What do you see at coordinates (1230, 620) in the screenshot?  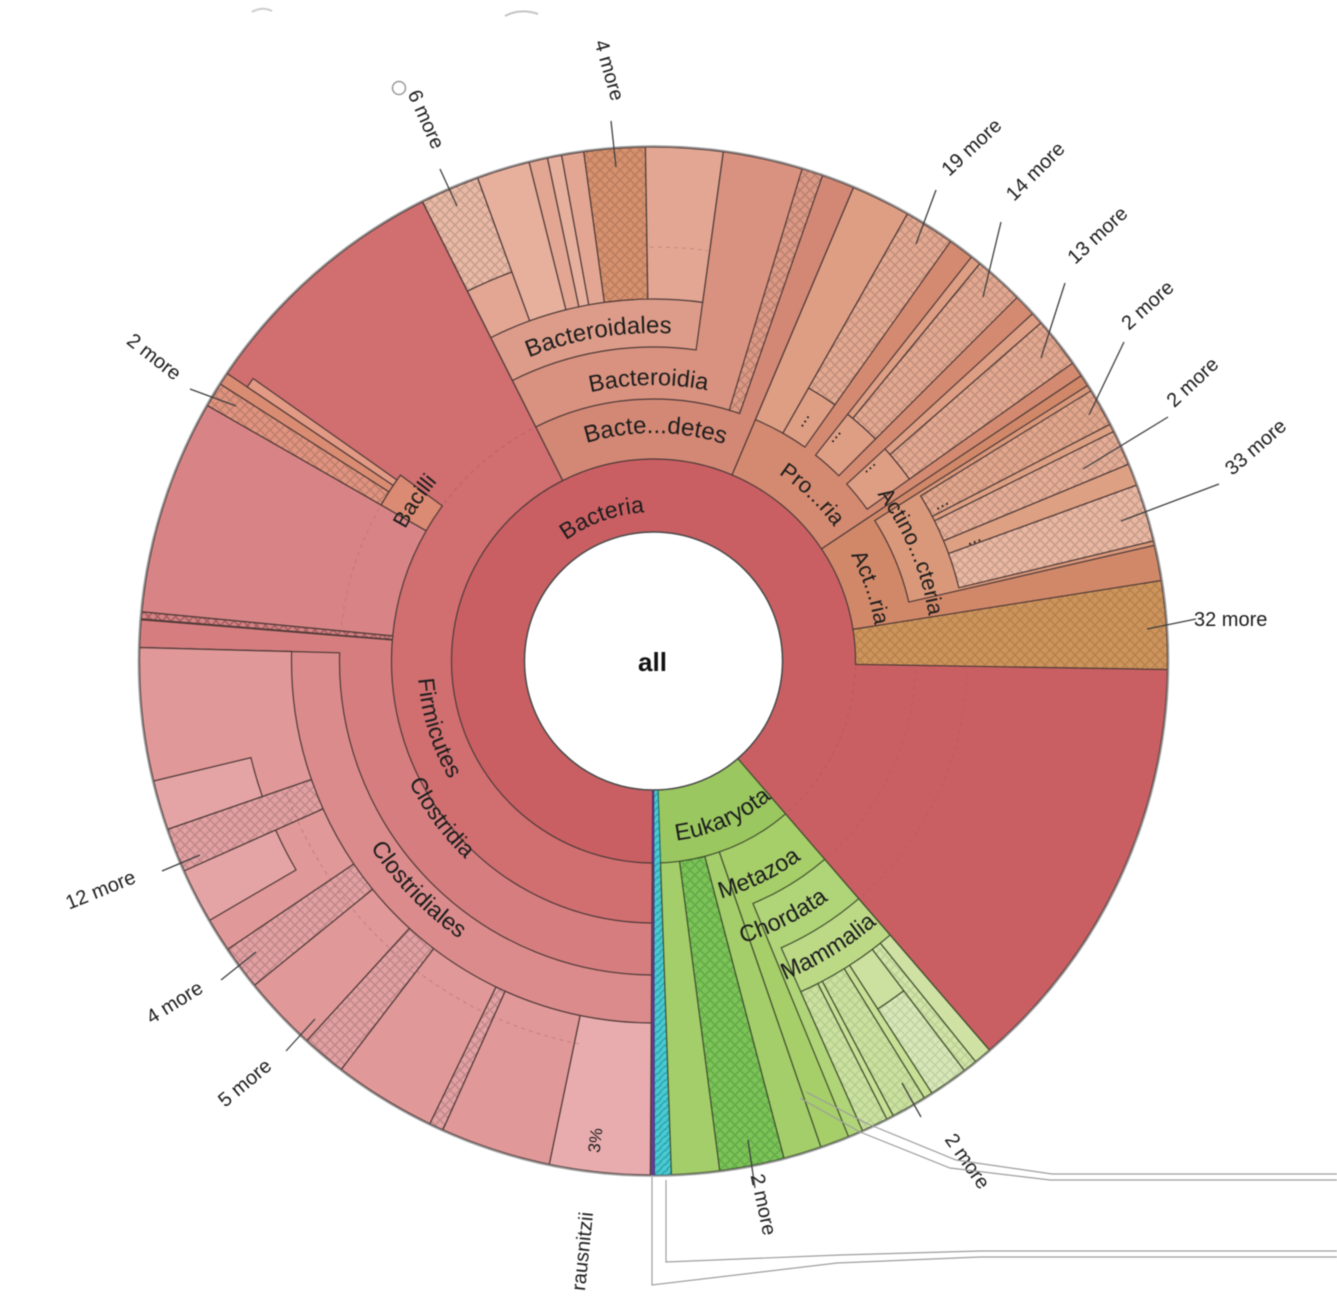 I see `svg-text: 32 more` at bounding box center [1230, 620].